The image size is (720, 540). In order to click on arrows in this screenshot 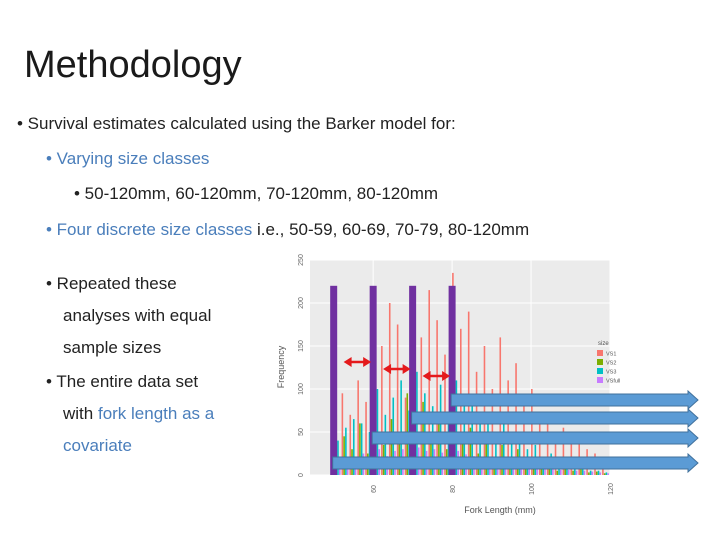, I will do `click(515, 415)`.